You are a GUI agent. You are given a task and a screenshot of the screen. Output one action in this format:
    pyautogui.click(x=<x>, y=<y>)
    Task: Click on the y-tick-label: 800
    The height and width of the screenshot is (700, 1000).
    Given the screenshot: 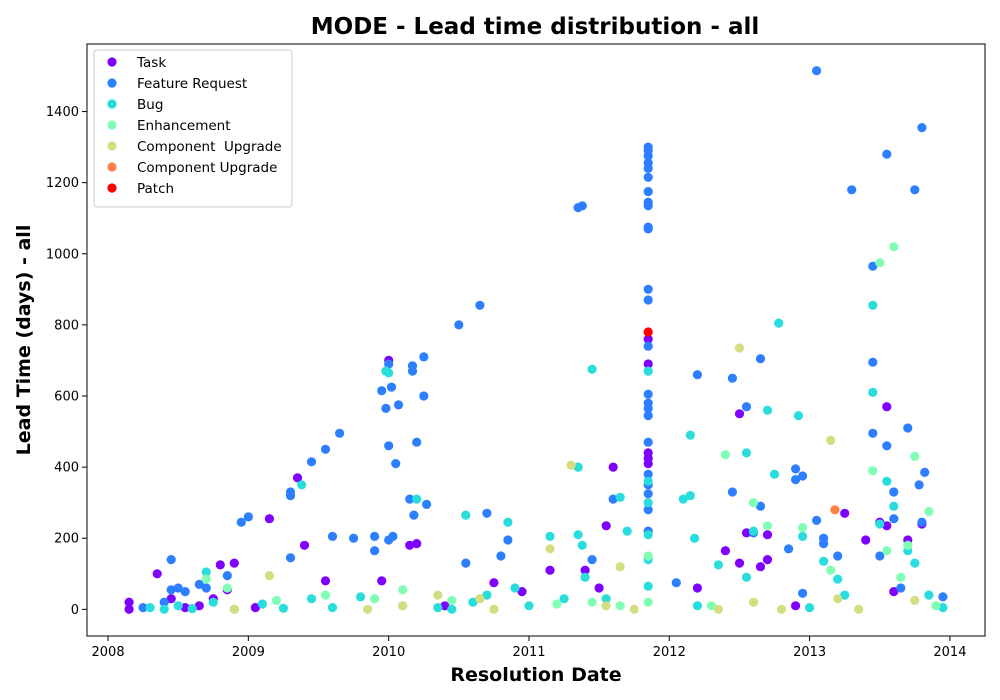 What is the action you would take?
    pyautogui.click(x=66, y=325)
    